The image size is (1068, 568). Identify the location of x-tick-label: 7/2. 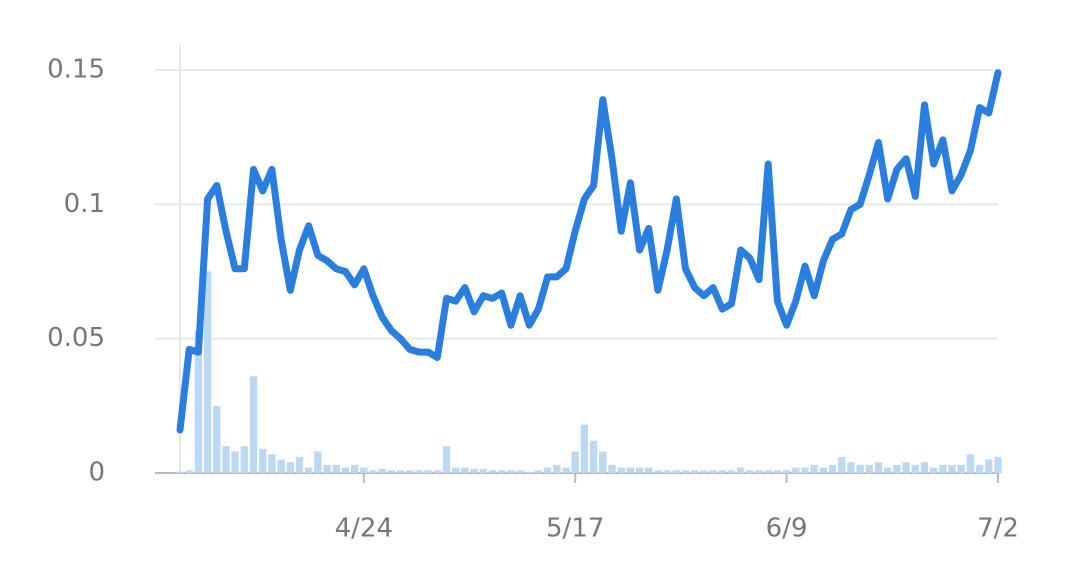
(998, 529).